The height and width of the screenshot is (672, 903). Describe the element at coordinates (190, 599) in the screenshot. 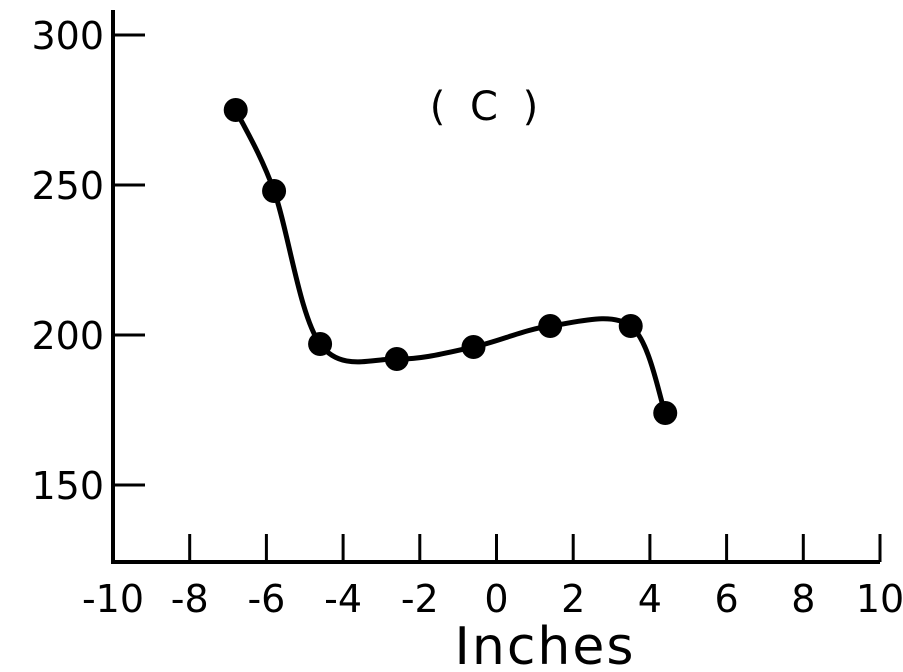

I see `x-tick-label: -8` at that location.